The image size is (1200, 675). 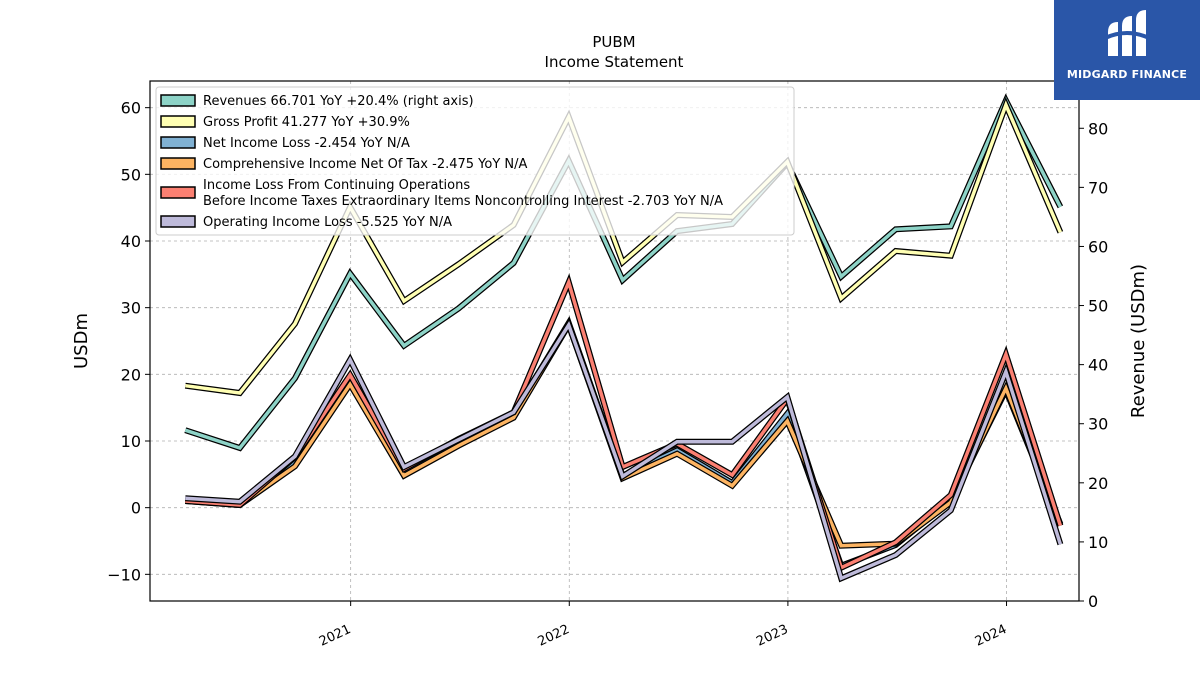 I want to click on x-tick-label: 2023, so click(x=772, y=636).